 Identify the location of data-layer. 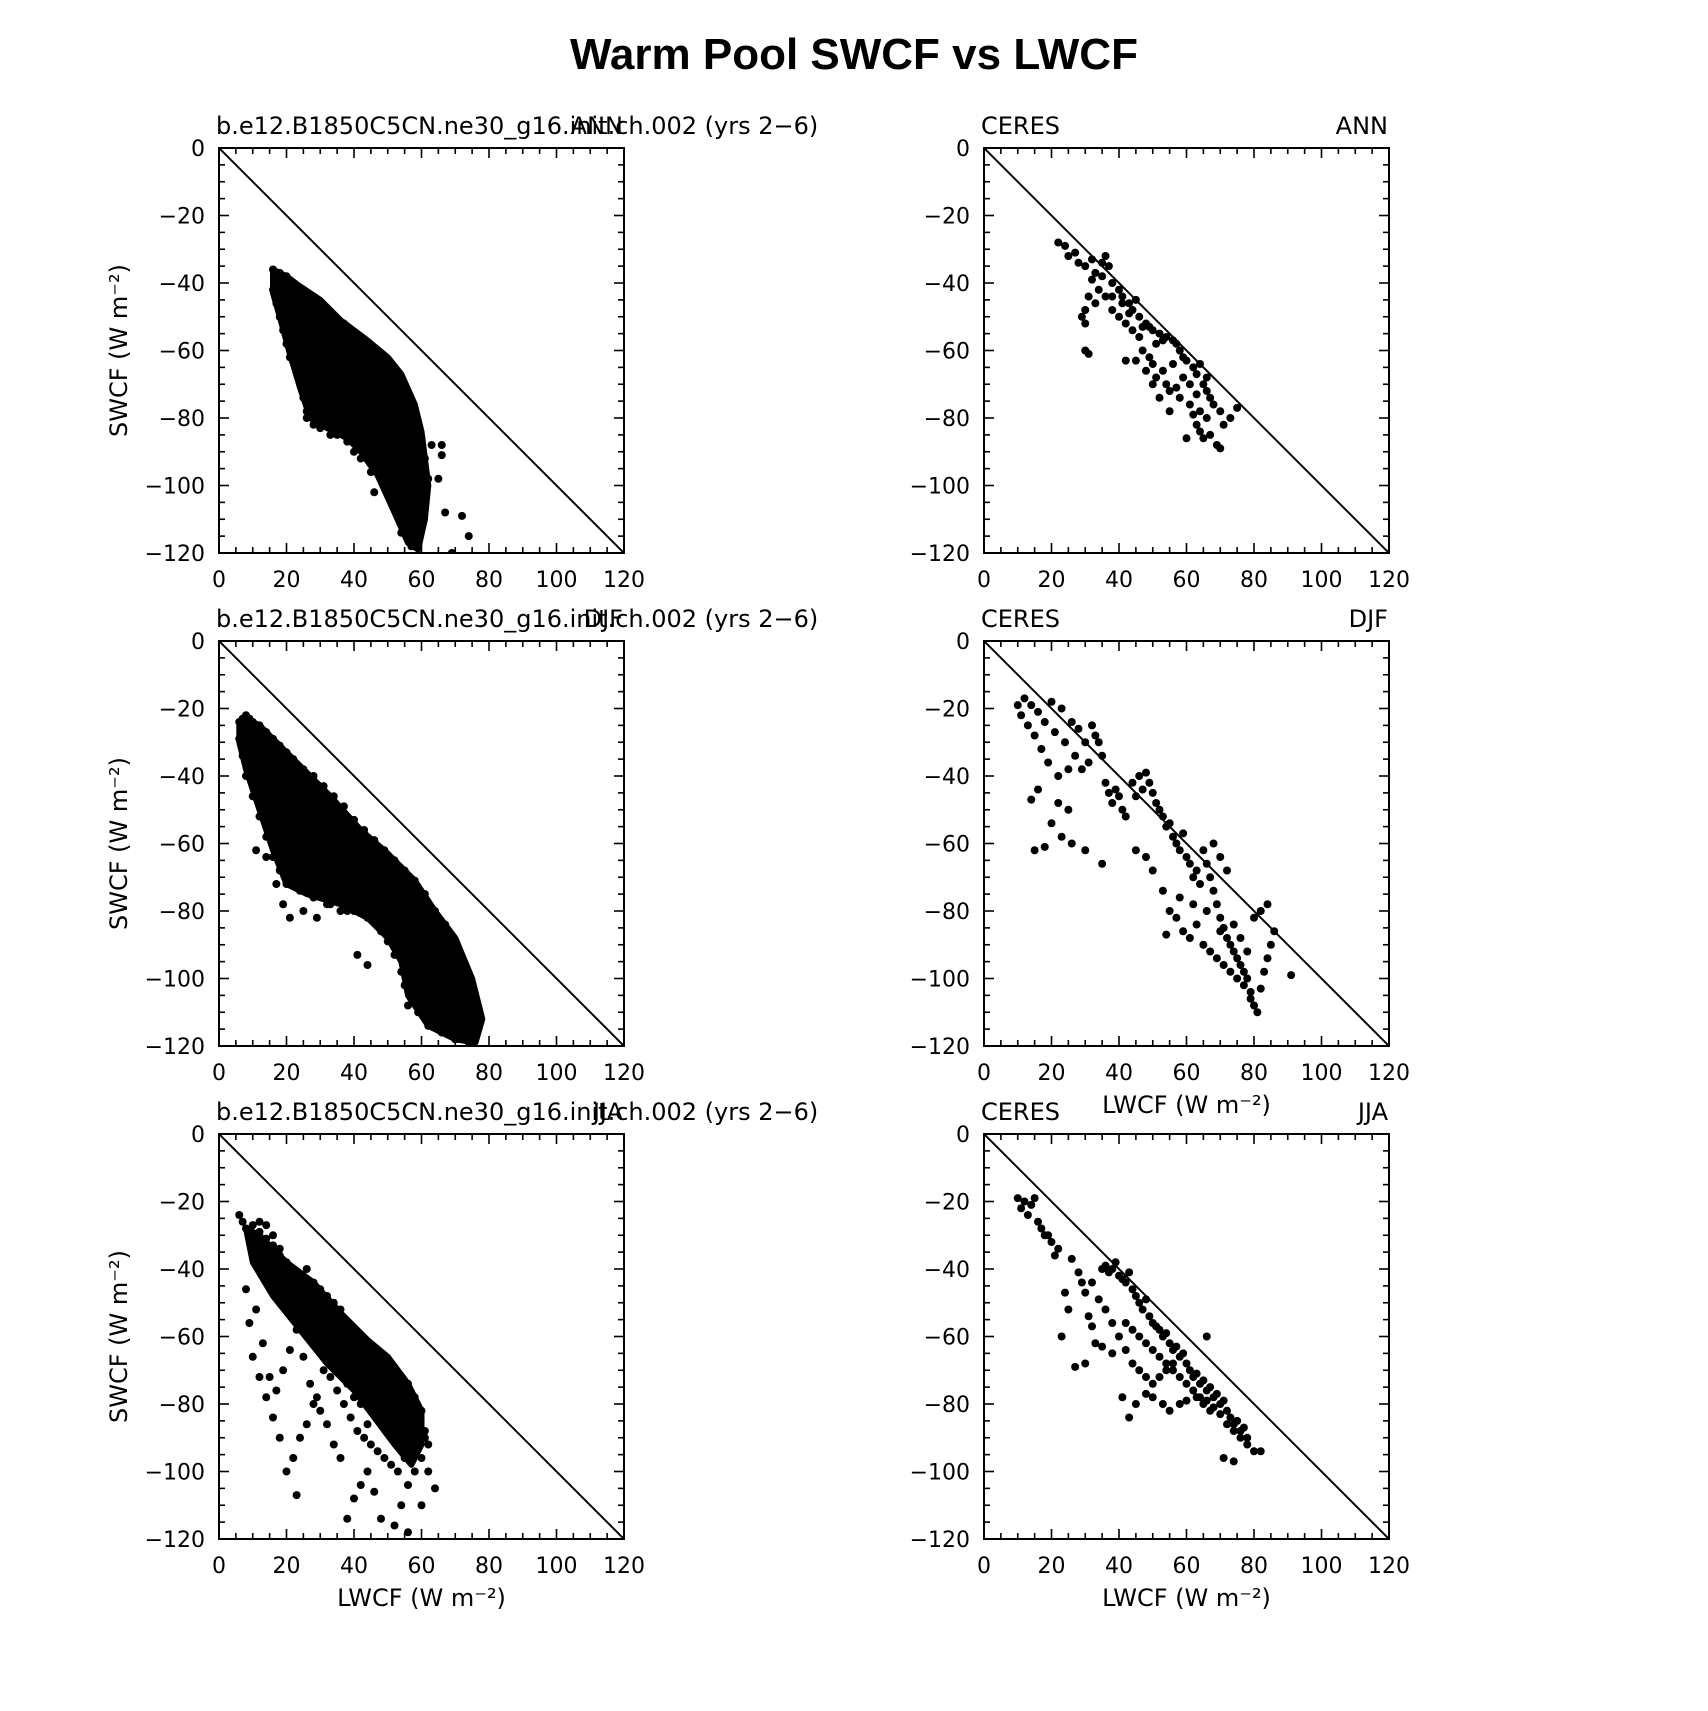
(1186, 350).